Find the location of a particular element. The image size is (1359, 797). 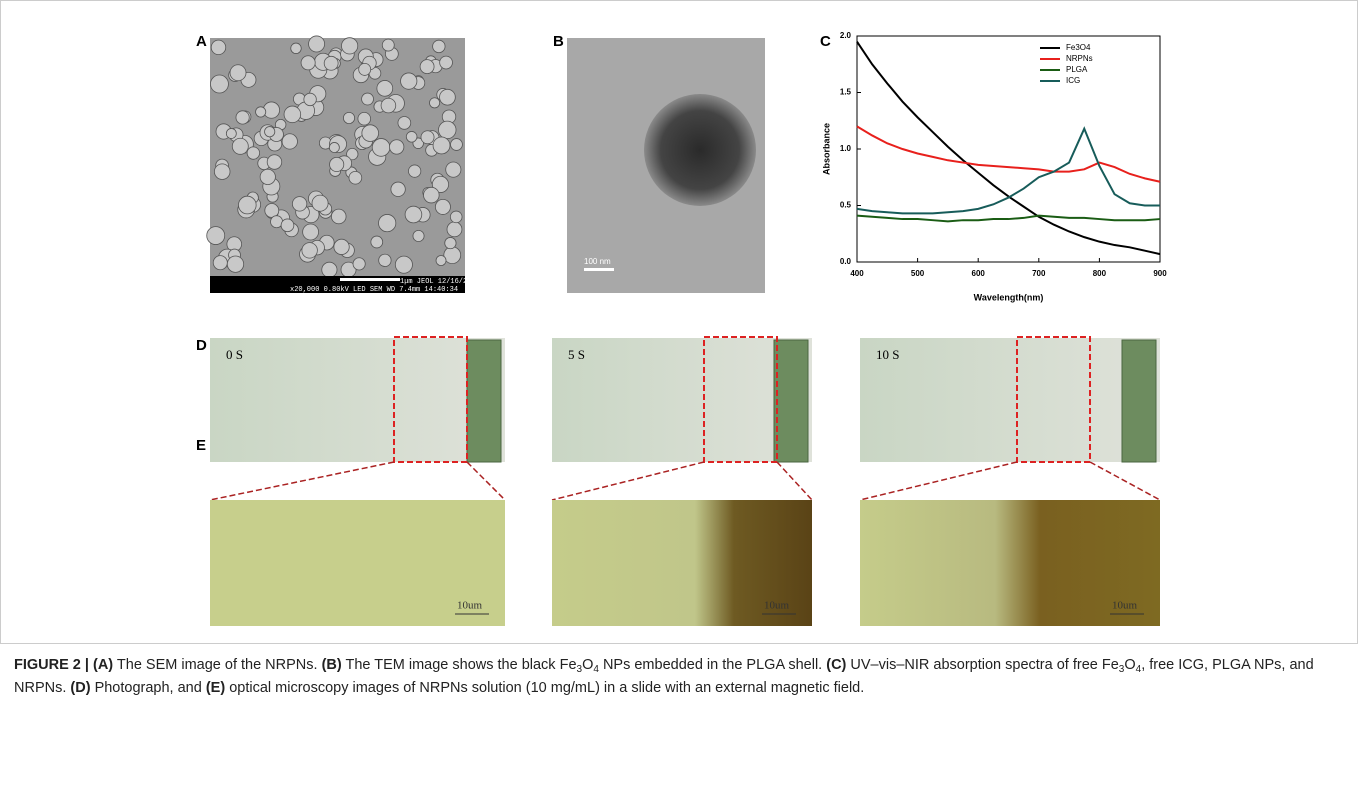

micrograph is located at coordinates (682, 563).